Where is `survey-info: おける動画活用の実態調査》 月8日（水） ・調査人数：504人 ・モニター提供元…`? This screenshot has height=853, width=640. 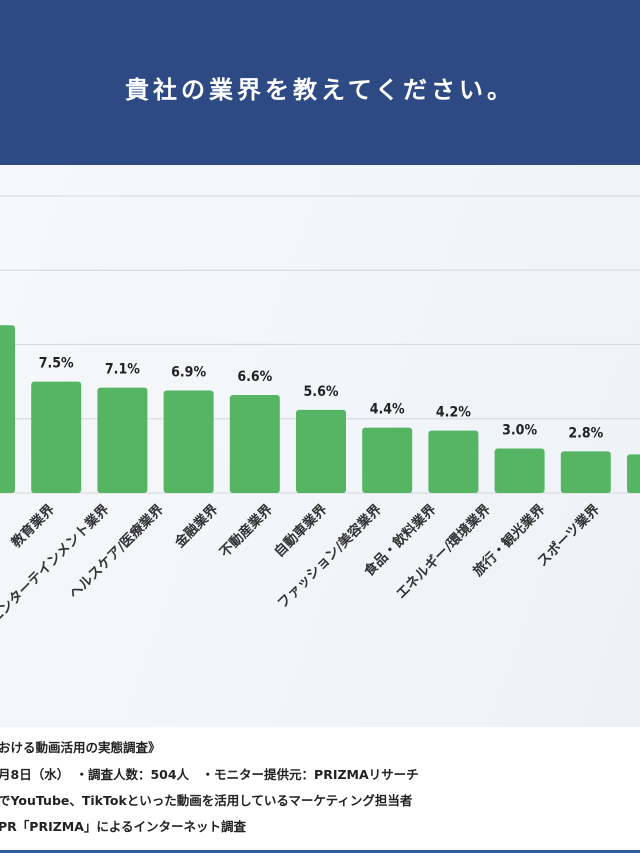 survey-info: おける動画活用の実態調査》 月8日（水） ・調査人数：504人 ・モニター提供元… is located at coordinates (320, 789).